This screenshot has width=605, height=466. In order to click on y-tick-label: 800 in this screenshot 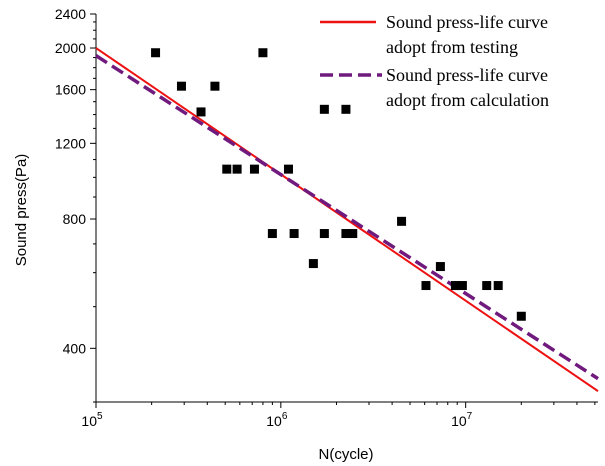, I will do `click(75, 219)`.